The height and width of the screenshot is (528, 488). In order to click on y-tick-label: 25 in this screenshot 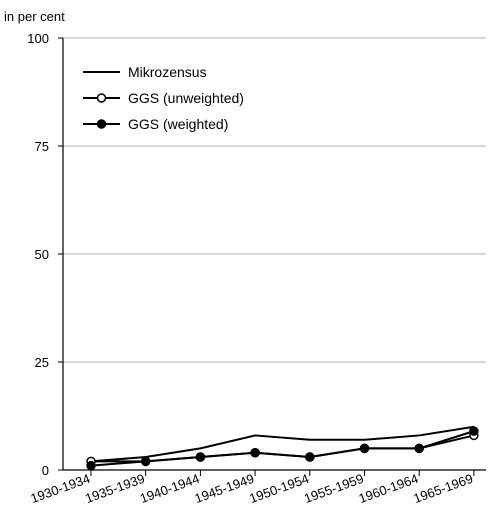, I will do `click(42, 362)`.